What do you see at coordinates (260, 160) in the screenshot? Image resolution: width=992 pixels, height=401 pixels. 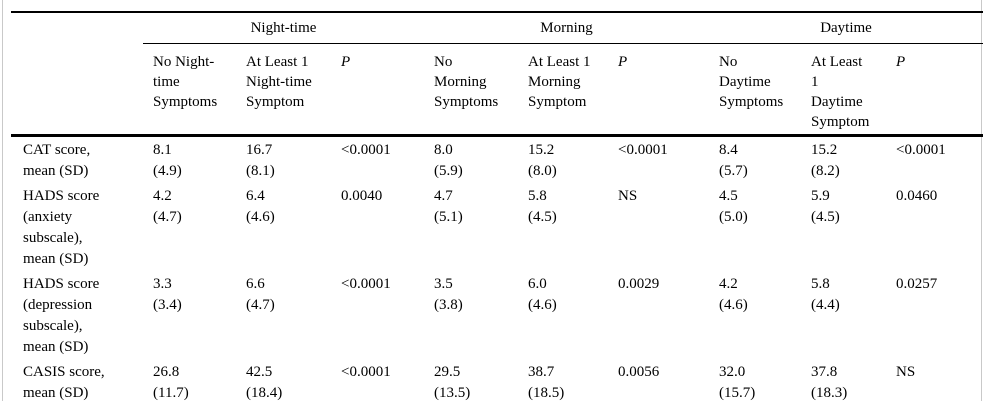 I see `cell-cat-nt-atleast1: 16.7 (8.1)` at bounding box center [260, 160].